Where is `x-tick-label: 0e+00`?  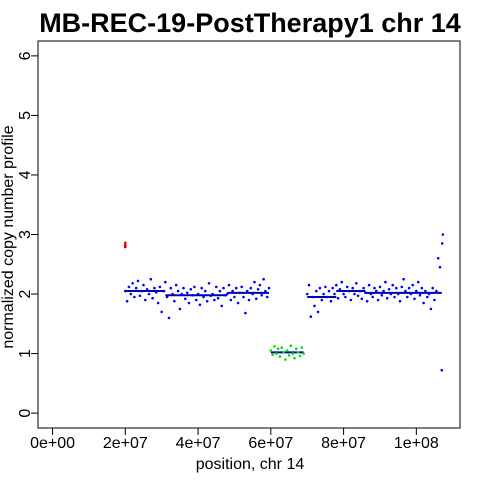 x-tick-label: 0e+00 is located at coordinates (52, 443).